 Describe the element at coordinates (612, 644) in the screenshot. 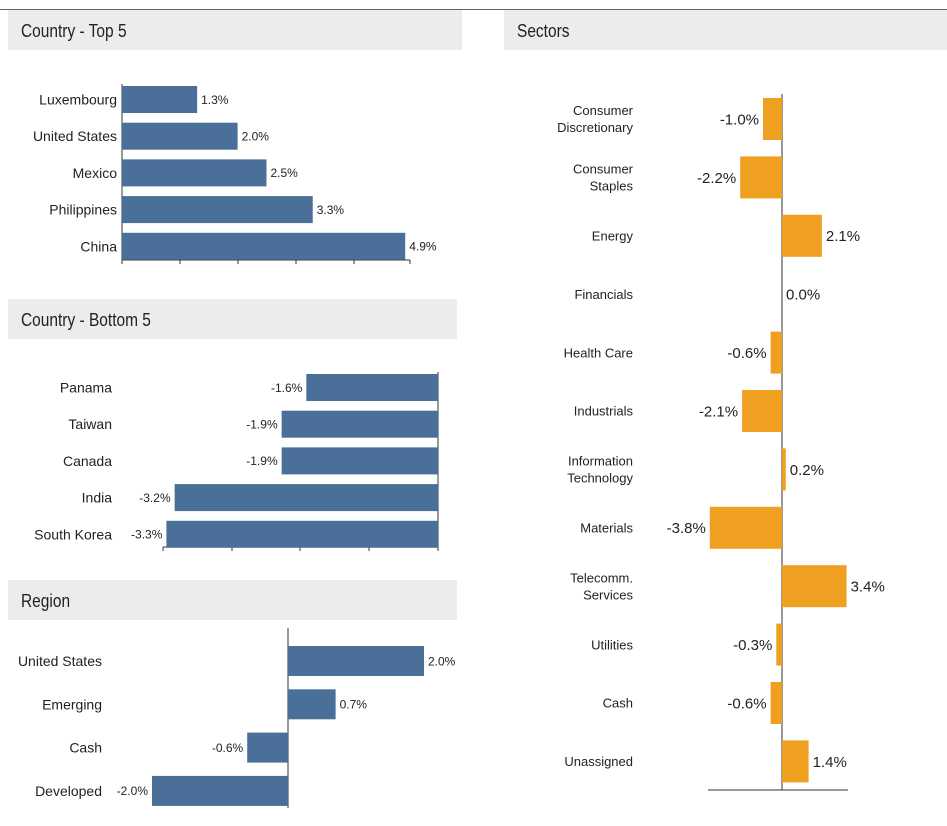

I see `category-label: Utilities` at that location.